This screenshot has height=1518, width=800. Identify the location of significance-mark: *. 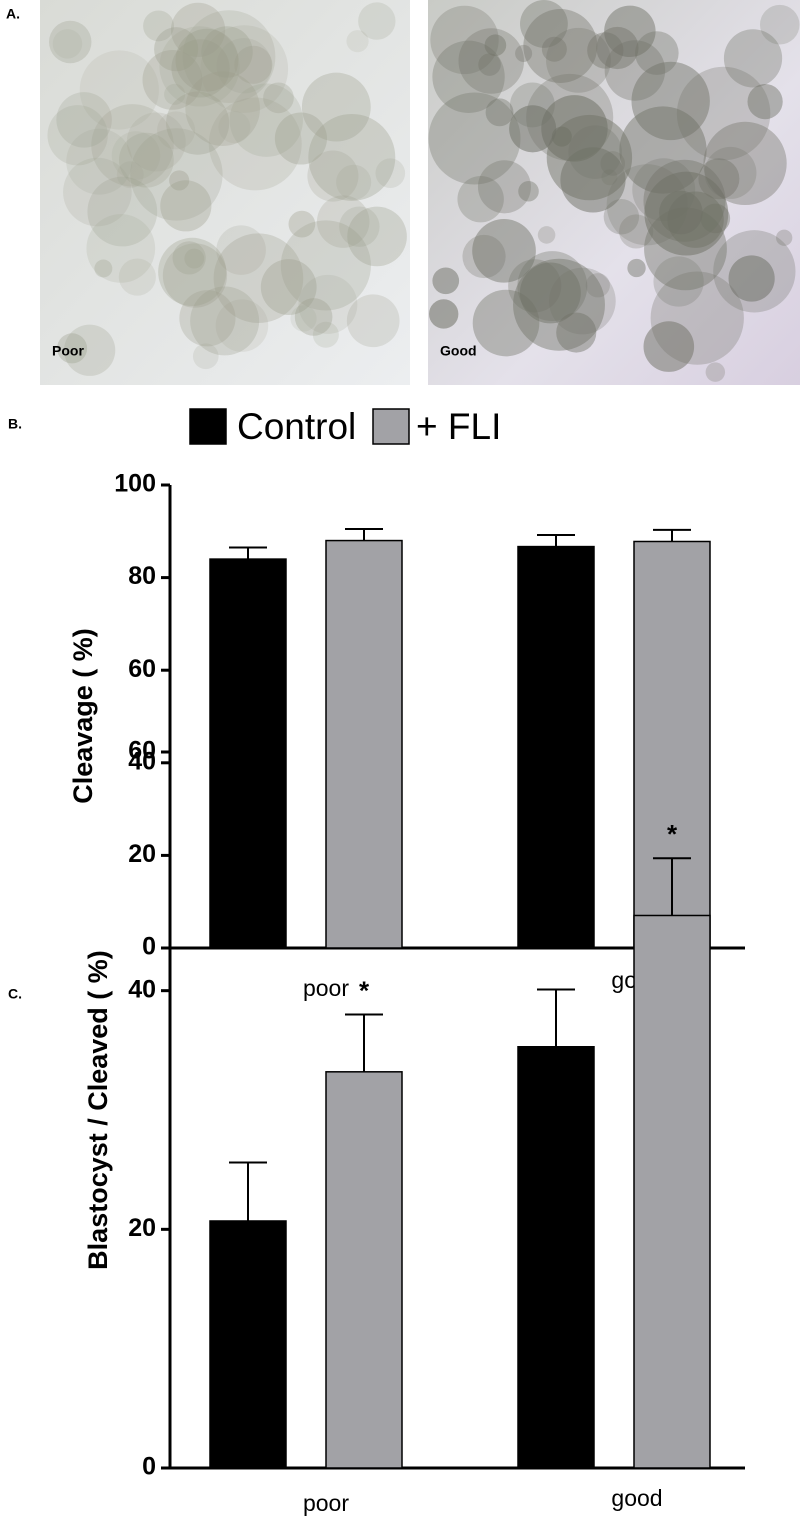
(672, 834).